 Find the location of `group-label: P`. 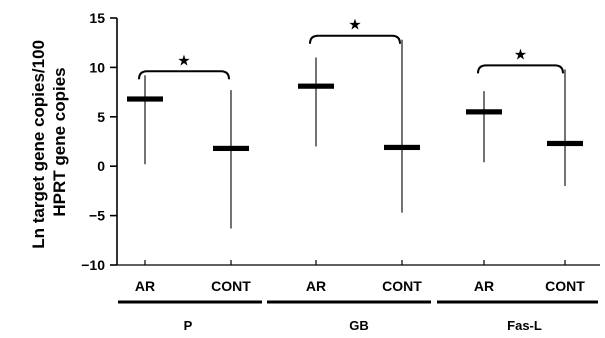

group-label: P is located at coordinates (188, 325).